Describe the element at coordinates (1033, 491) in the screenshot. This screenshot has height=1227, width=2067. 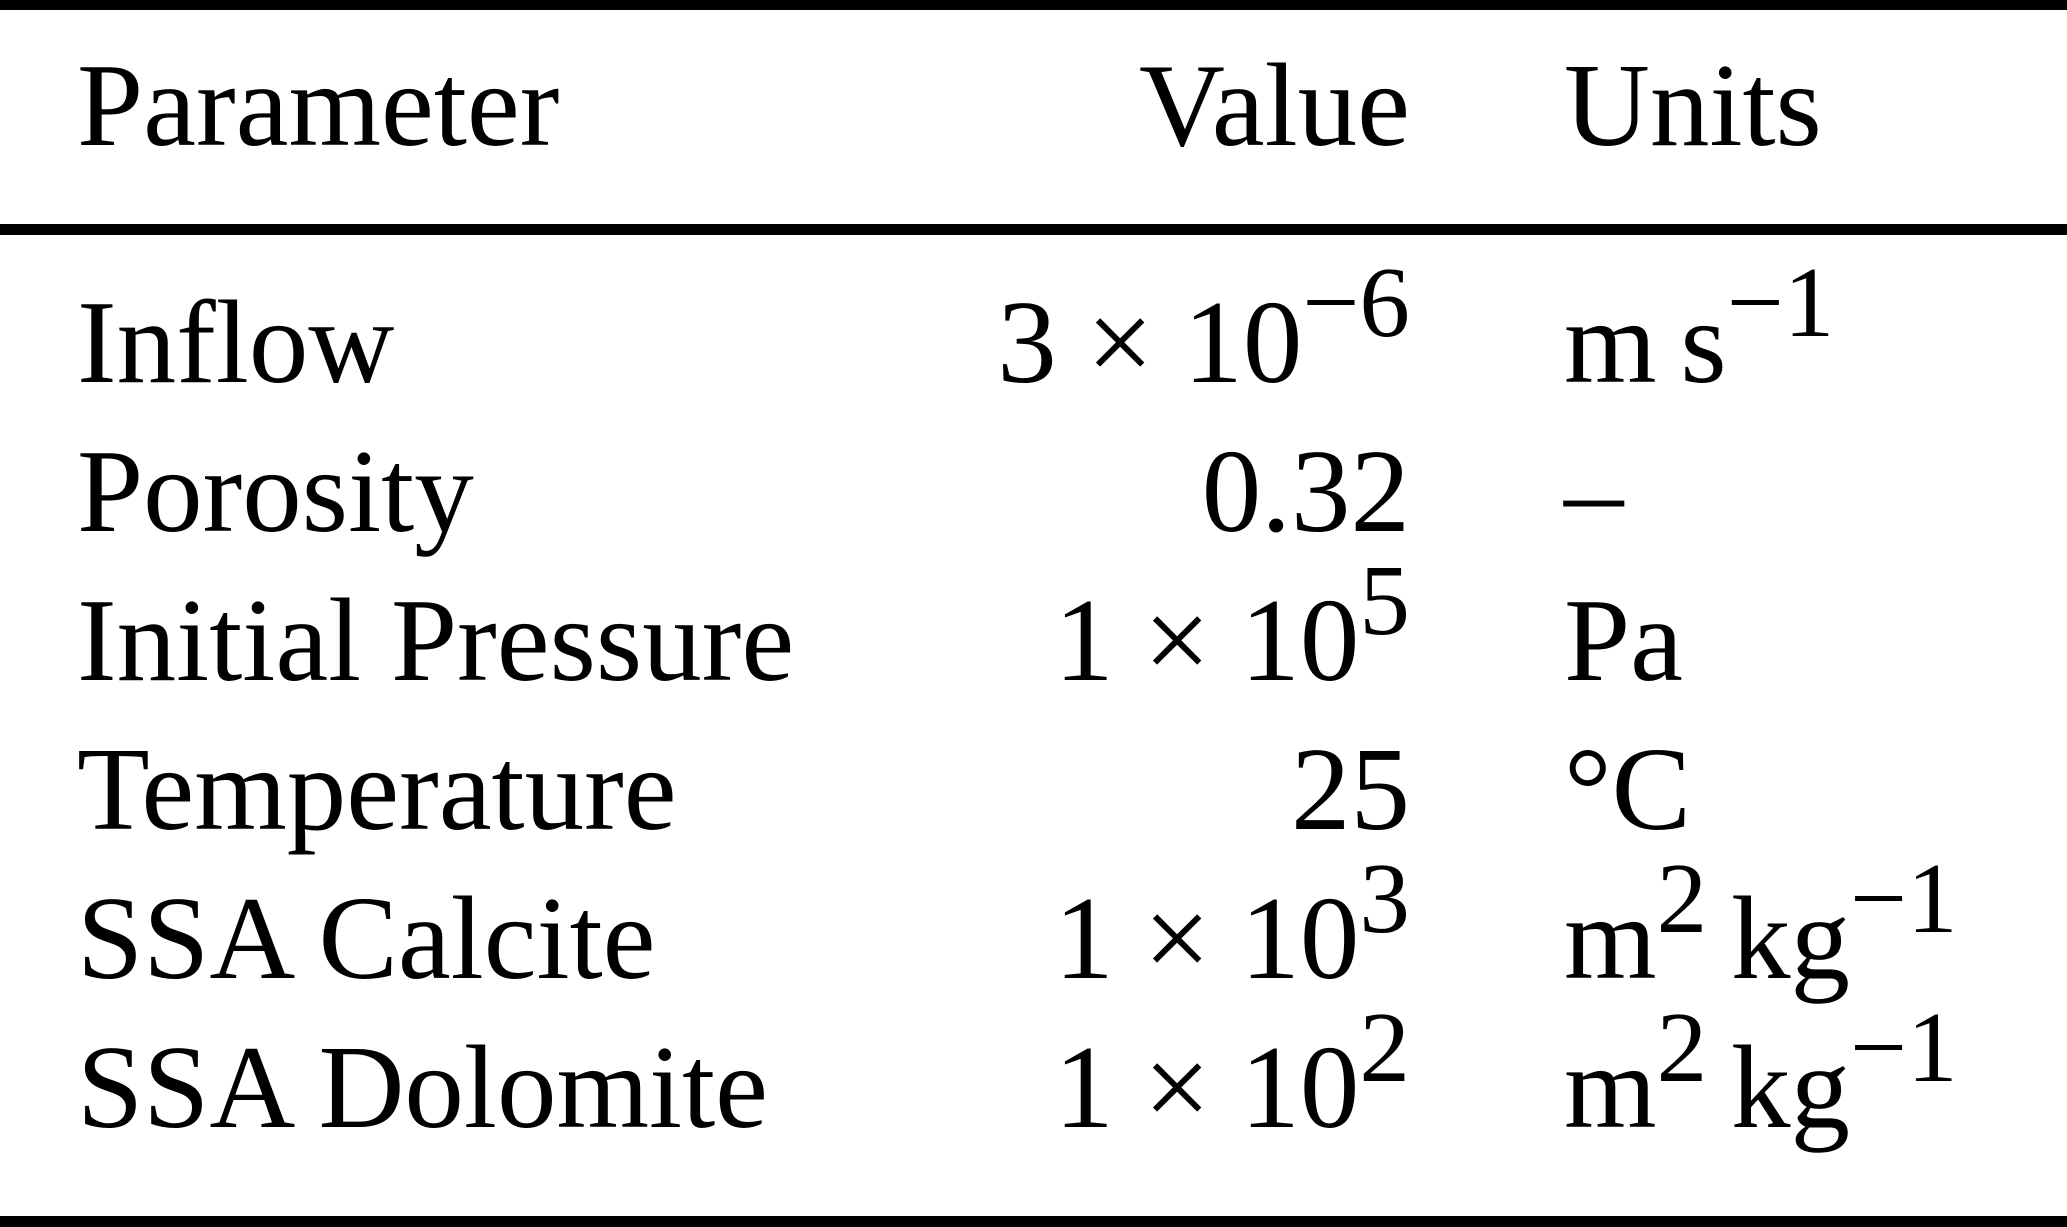
I see `table-row: Porosity 0.32 –` at that location.